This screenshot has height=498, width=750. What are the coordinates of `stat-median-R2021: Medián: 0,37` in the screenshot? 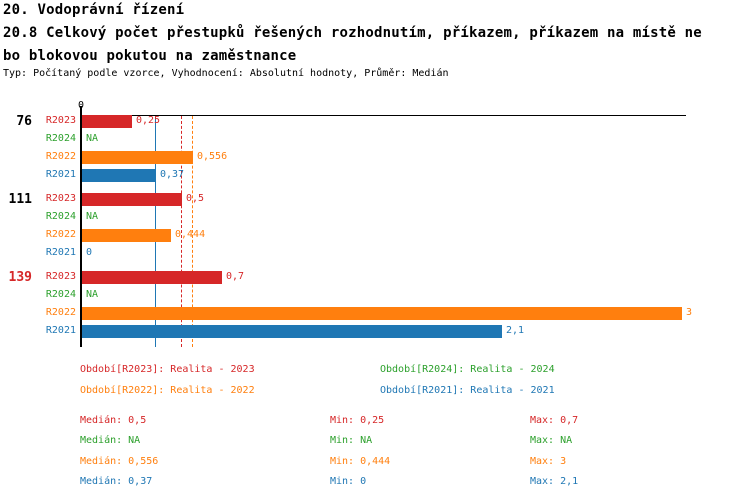 It's located at (116, 481).